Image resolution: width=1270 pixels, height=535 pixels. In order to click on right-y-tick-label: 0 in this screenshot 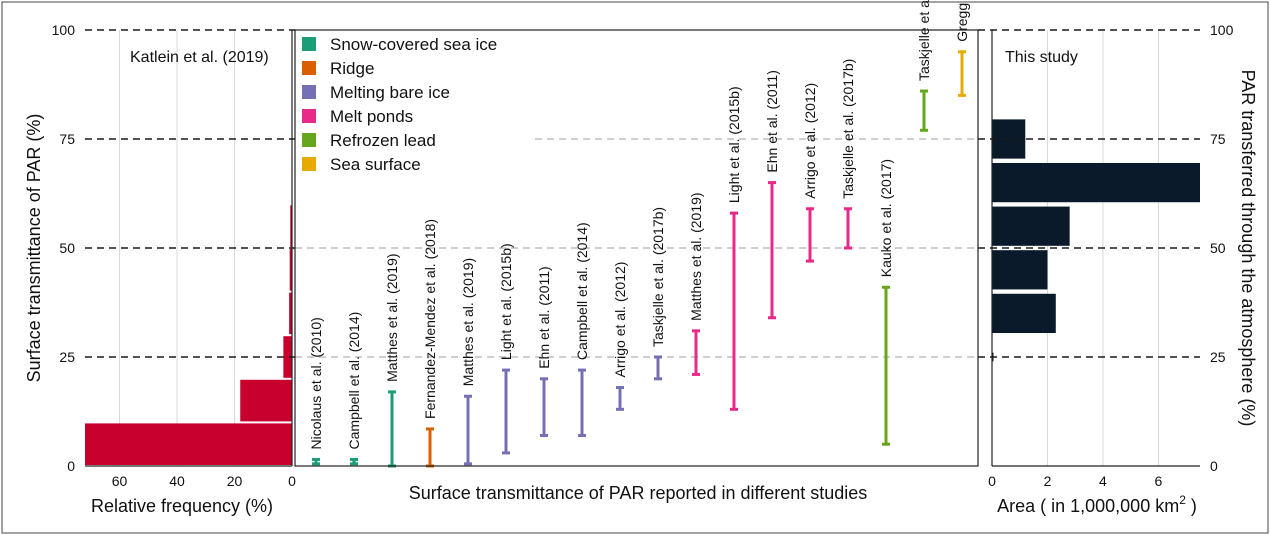, I will do `click(1214, 466)`.